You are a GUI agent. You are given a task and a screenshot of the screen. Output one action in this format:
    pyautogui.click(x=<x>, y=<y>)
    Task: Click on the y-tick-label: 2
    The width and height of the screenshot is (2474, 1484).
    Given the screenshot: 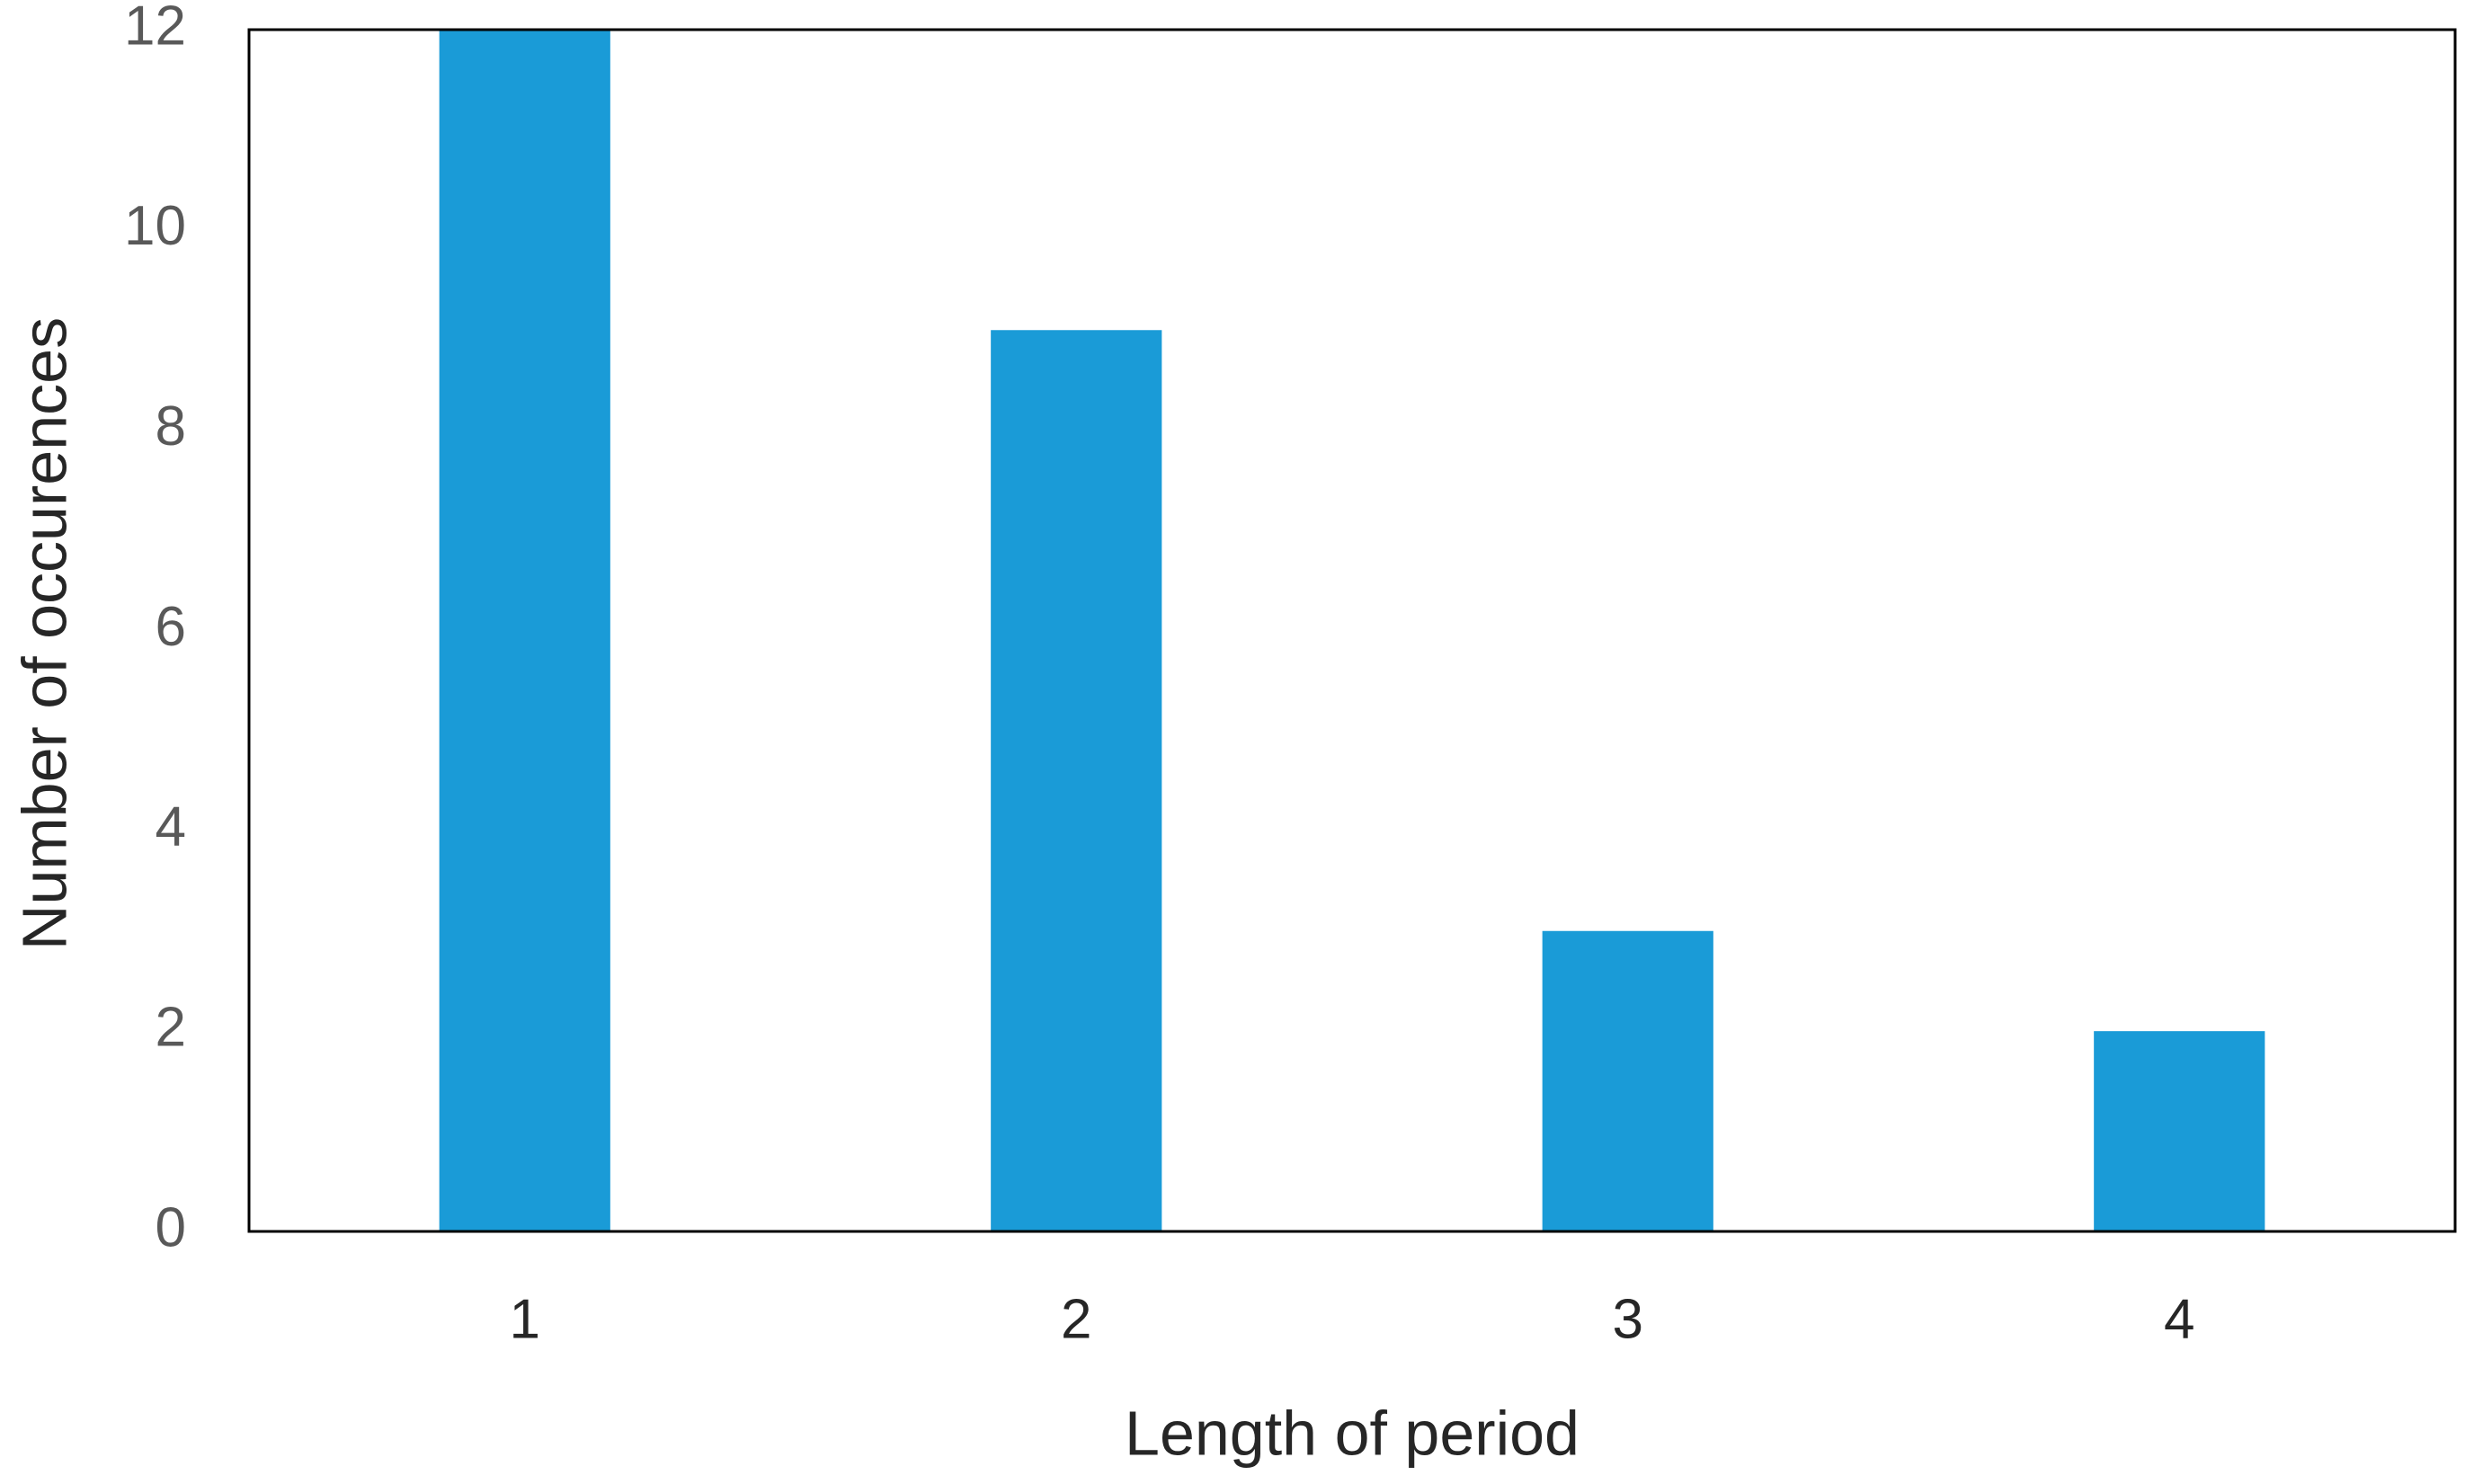 What is the action you would take?
    pyautogui.click(x=171, y=1028)
    